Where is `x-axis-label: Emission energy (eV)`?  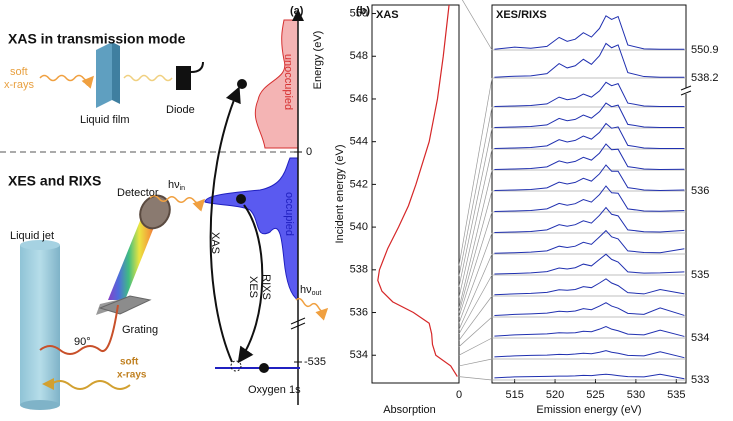 x-axis-label: Emission energy (eV) is located at coordinates (588, 410).